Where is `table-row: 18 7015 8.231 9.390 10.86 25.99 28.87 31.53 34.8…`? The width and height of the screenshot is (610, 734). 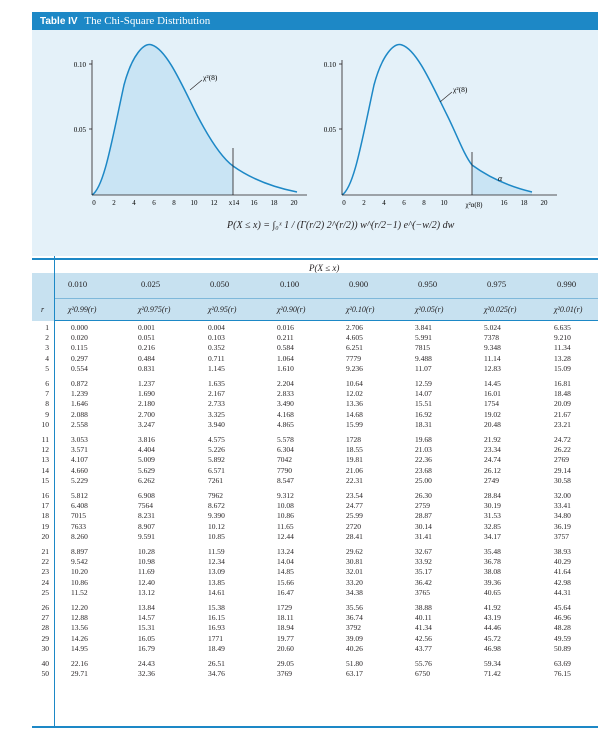
table-row: 18 7015 8.231 9.390 10.86 25.99 28.87 31.53 34.8… is located at coordinates (315, 516).